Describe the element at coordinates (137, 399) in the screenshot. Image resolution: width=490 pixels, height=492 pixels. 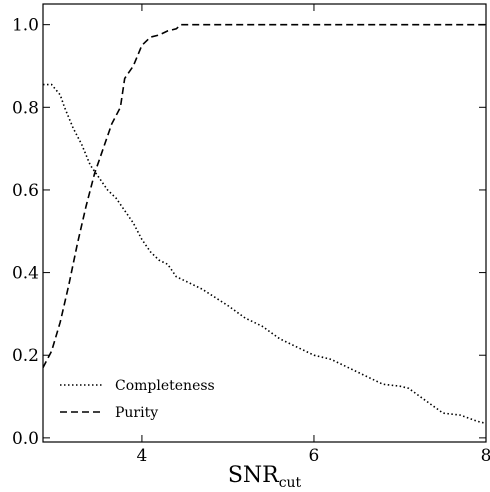
I see `legend: Completeness Purity` at that location.